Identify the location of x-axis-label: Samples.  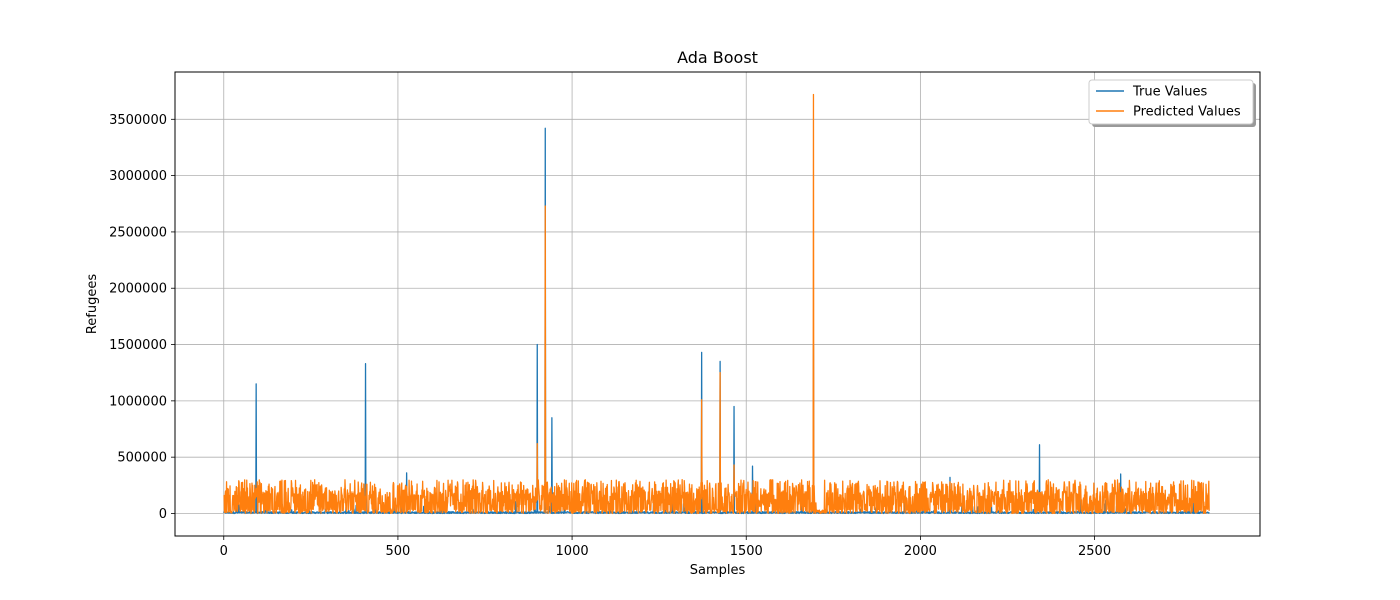
(718, 570).